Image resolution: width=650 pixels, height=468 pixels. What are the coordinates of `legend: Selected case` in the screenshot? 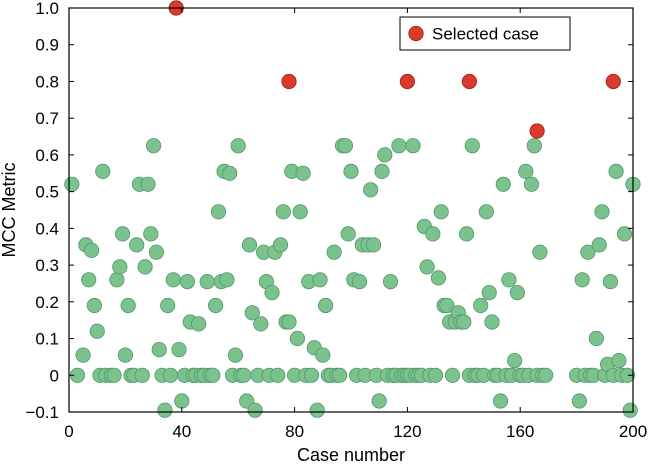 It's located at (485, 33).